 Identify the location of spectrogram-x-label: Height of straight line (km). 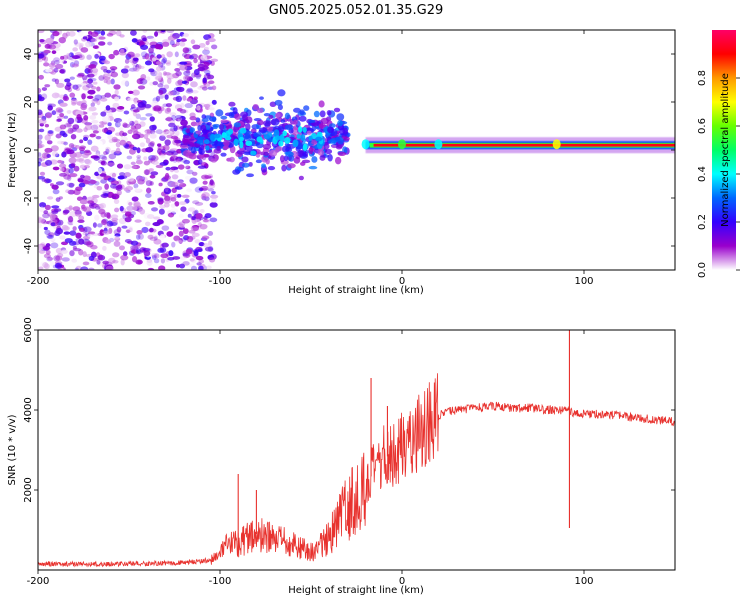
(356, 290).